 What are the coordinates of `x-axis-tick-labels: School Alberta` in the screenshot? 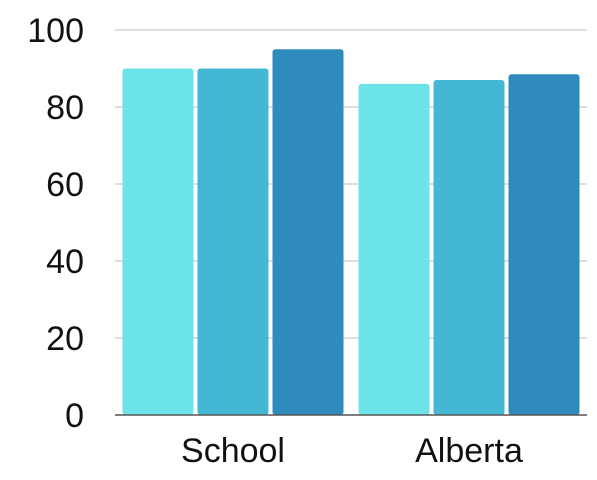 It's located at (352, 451).